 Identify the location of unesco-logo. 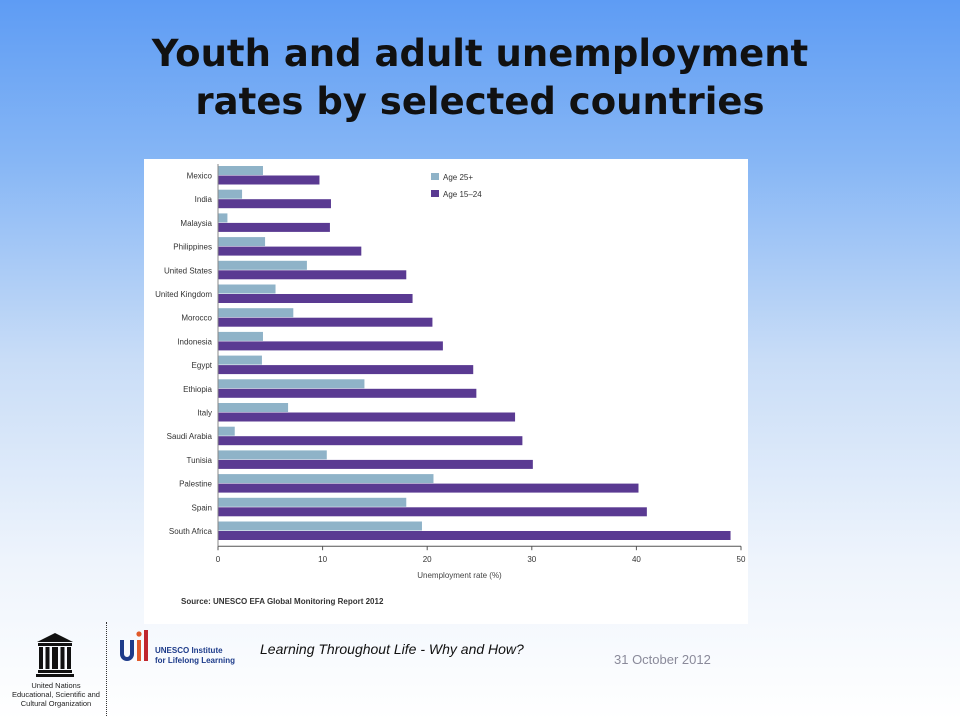
(55, 657).